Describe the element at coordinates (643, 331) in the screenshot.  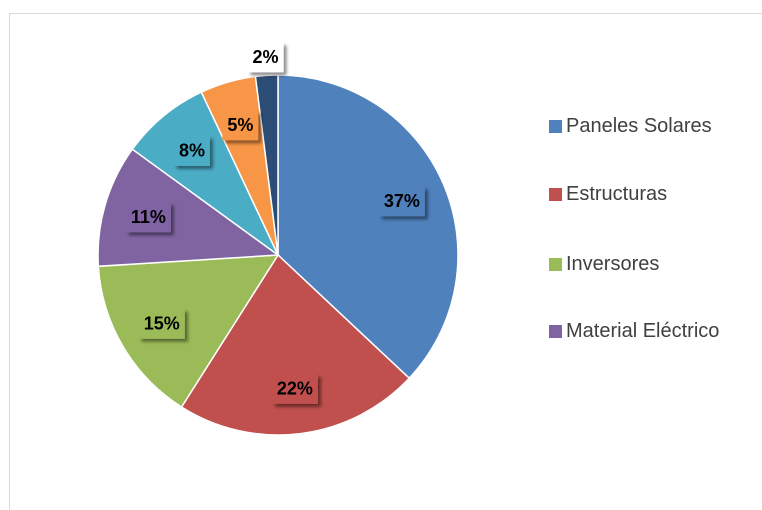
I see `legend-label: Material Eléctrico` at that location.